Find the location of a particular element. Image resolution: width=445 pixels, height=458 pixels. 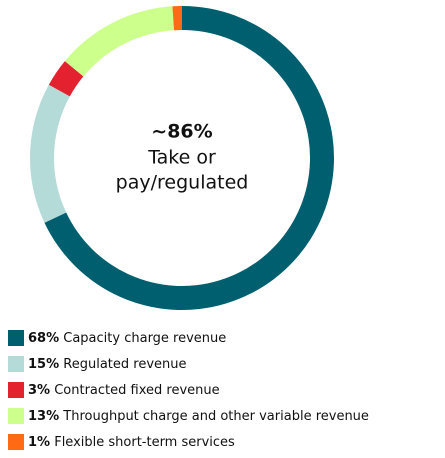

center-line: pay/regulated is located at coordinates (182, 183).